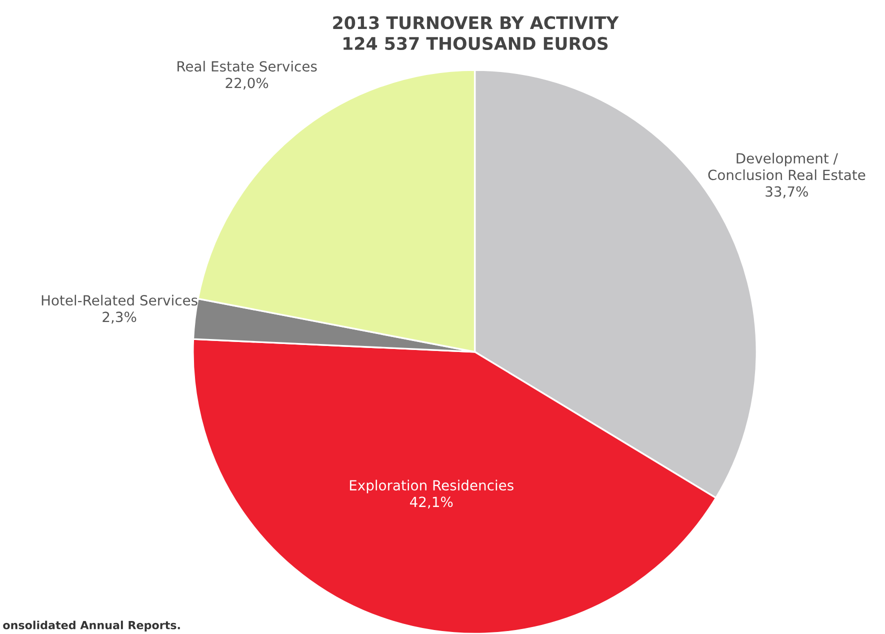  I want to click on slice-label: Real Estate Services, so click(247, 66).